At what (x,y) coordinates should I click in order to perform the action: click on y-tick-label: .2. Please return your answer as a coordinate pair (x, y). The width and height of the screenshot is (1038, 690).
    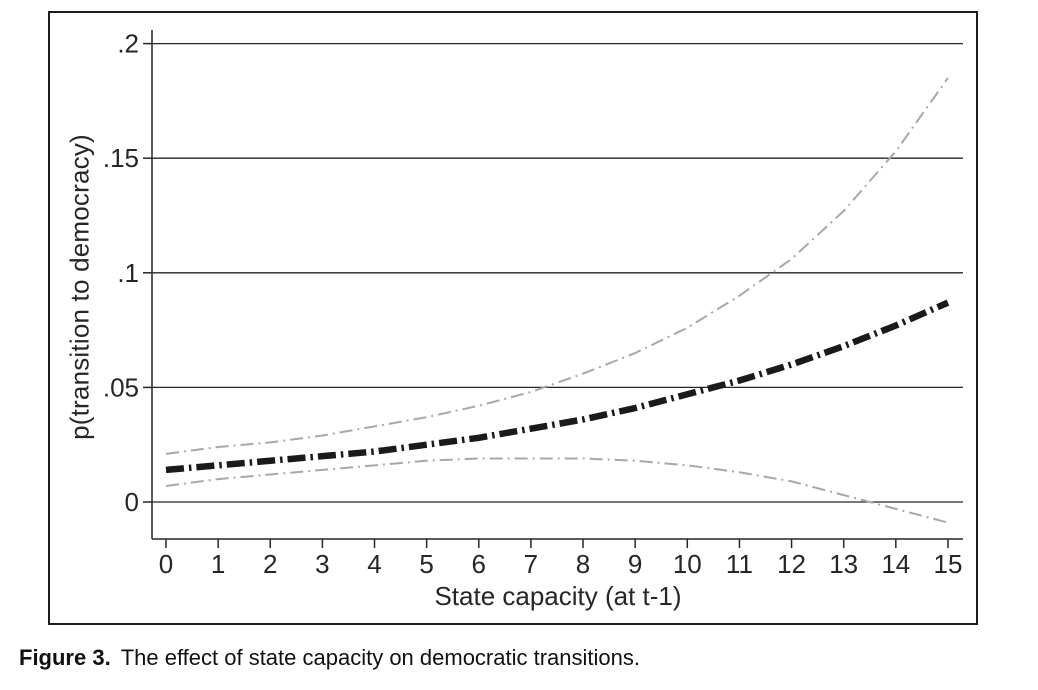
    Looking at the image, I should click on (128, 44).